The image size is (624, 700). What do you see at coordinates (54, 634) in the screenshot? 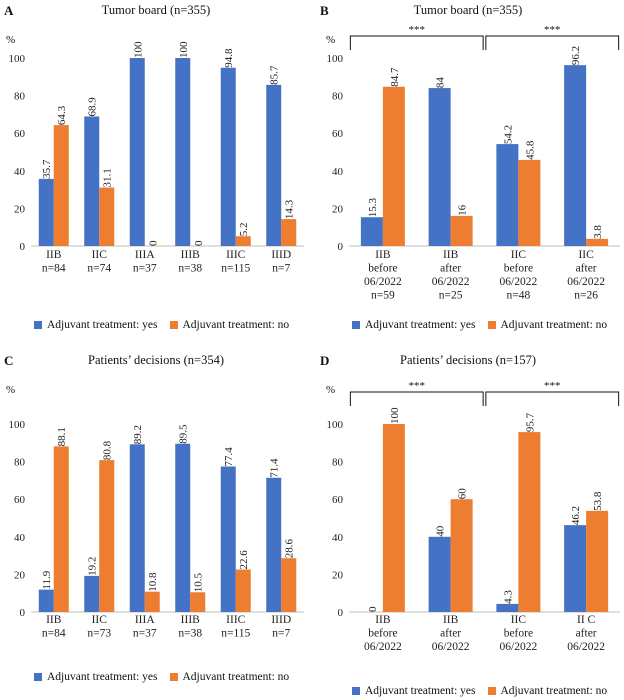
I see `x-tick-label: n=84` at bounding box center [54, 634].